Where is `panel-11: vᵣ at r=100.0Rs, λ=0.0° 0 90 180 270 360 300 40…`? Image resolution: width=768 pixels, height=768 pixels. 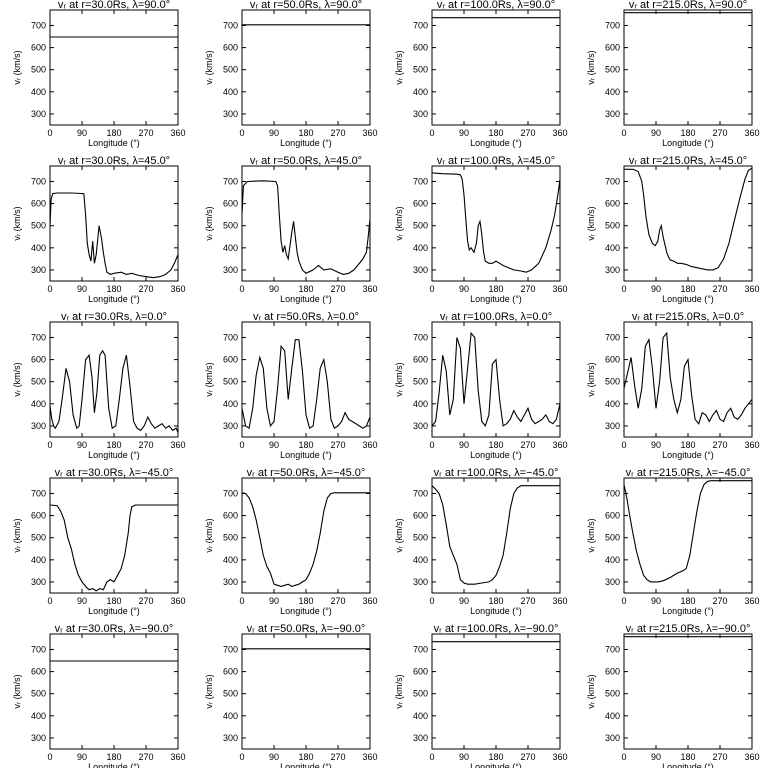
panel-11: vᵣ at r=100.0Rs, λ=0.0° 0 90 180 270 360 300 40… is located at coordinates (481, 385).